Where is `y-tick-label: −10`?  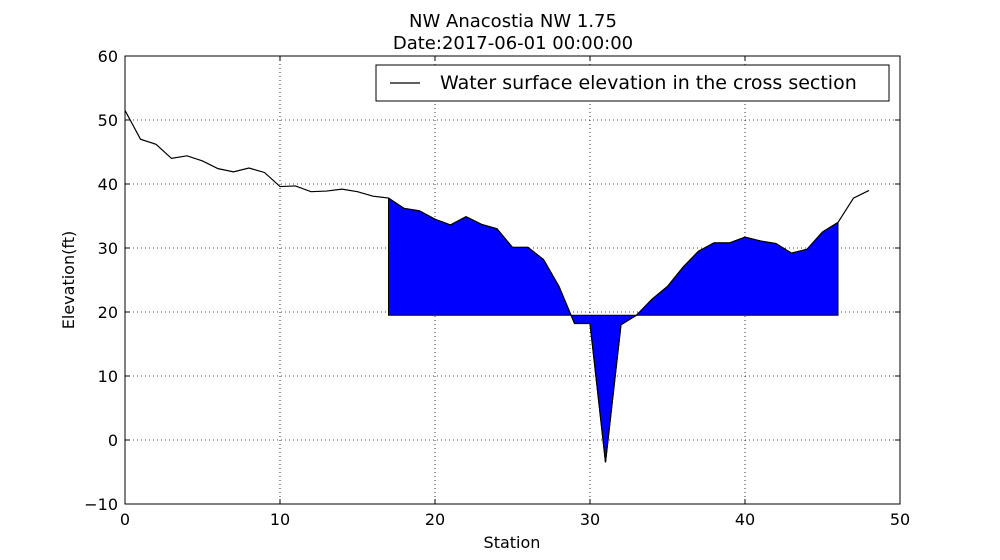 y-tick-label: −10 is located at coordinates (101, 504).